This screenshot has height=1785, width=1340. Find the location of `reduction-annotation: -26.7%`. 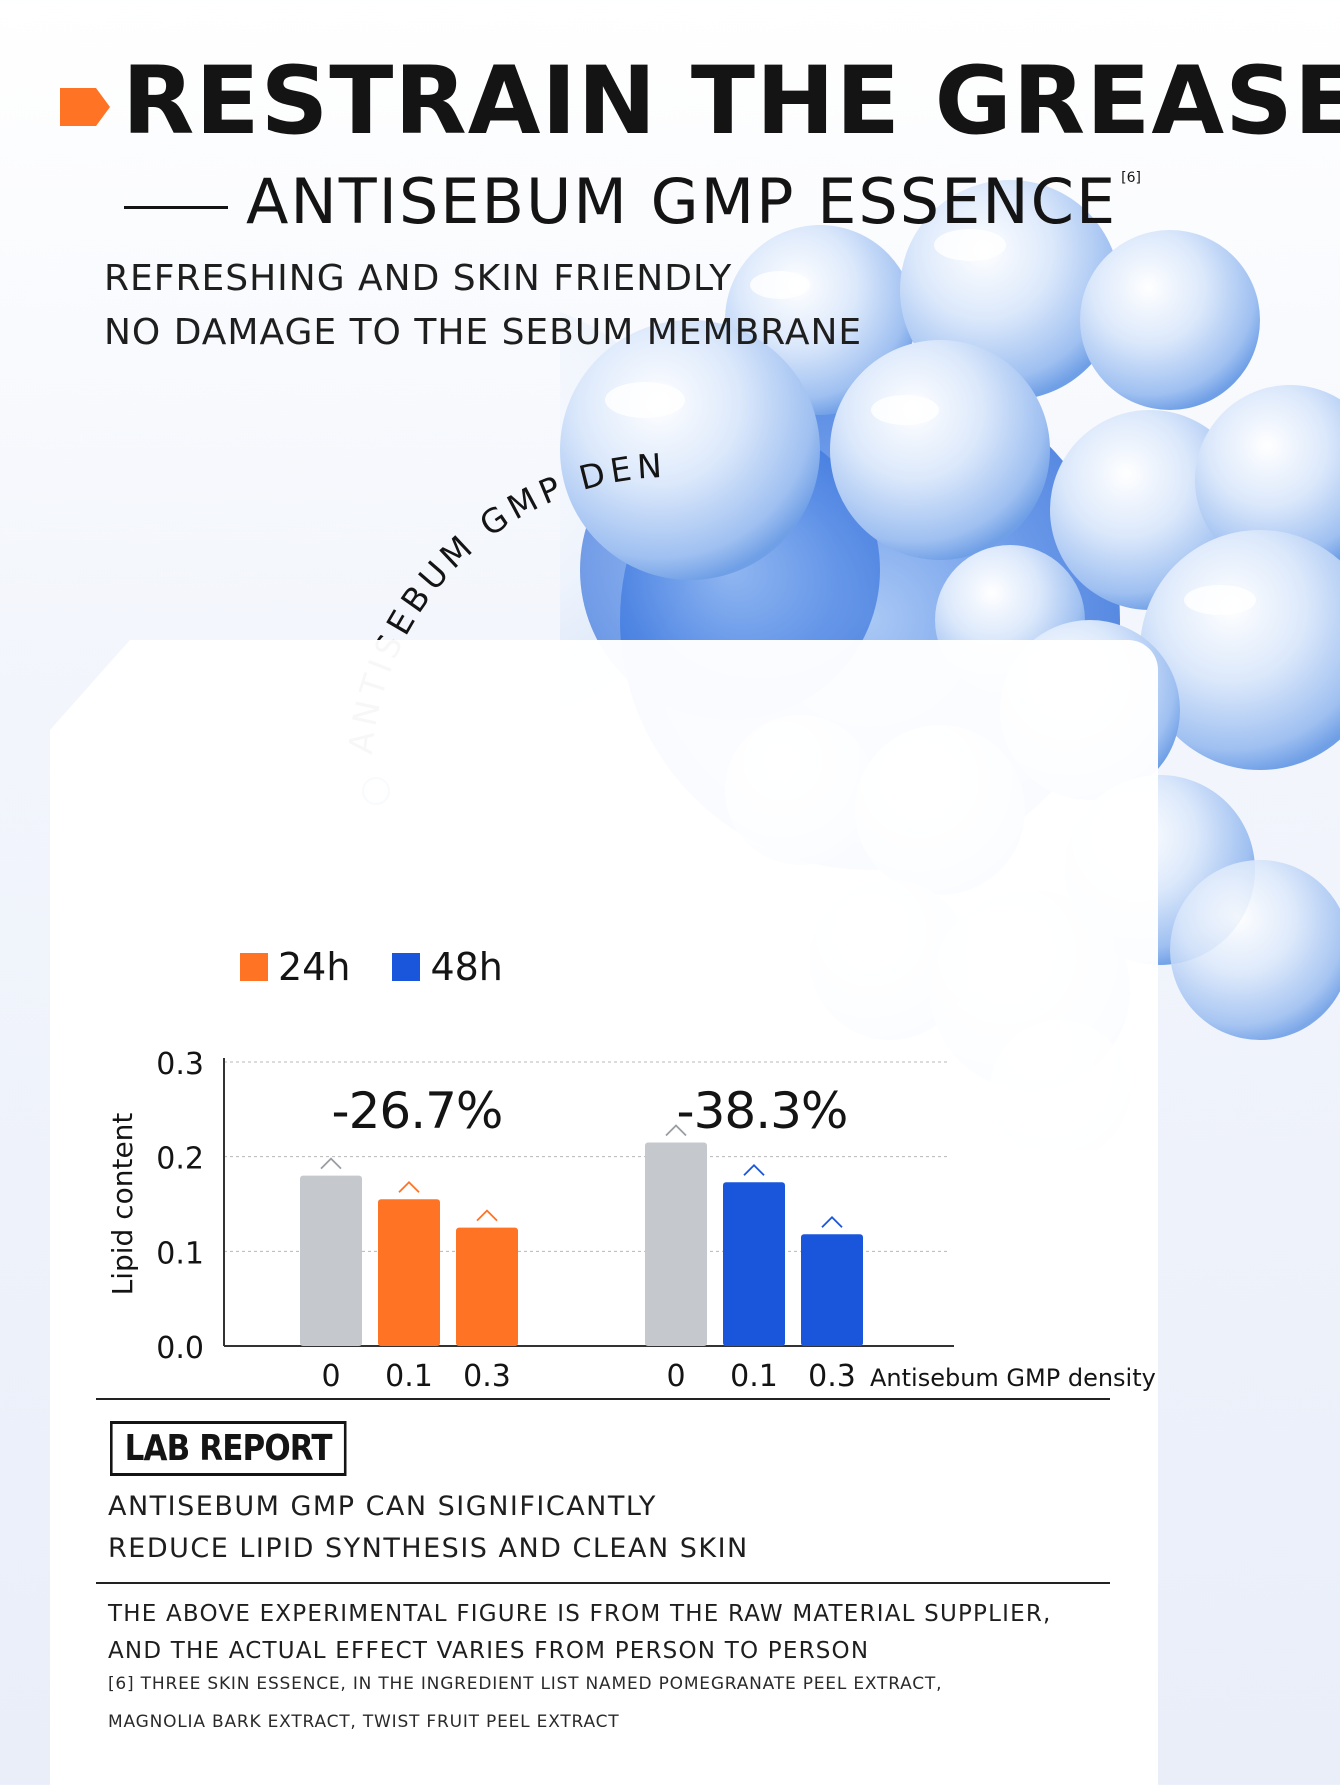

reduction-annotation: -26.7% is located at coordinates (417, 1111).